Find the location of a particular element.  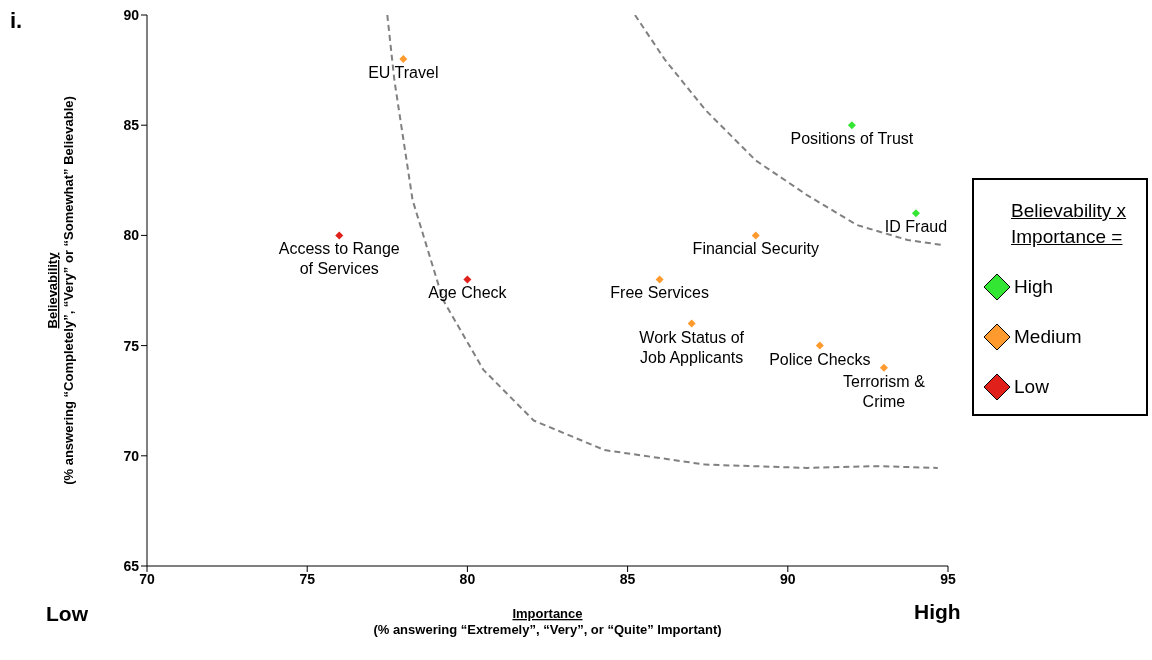

y-tick-label: 80 is located at coordinates (131, 235).